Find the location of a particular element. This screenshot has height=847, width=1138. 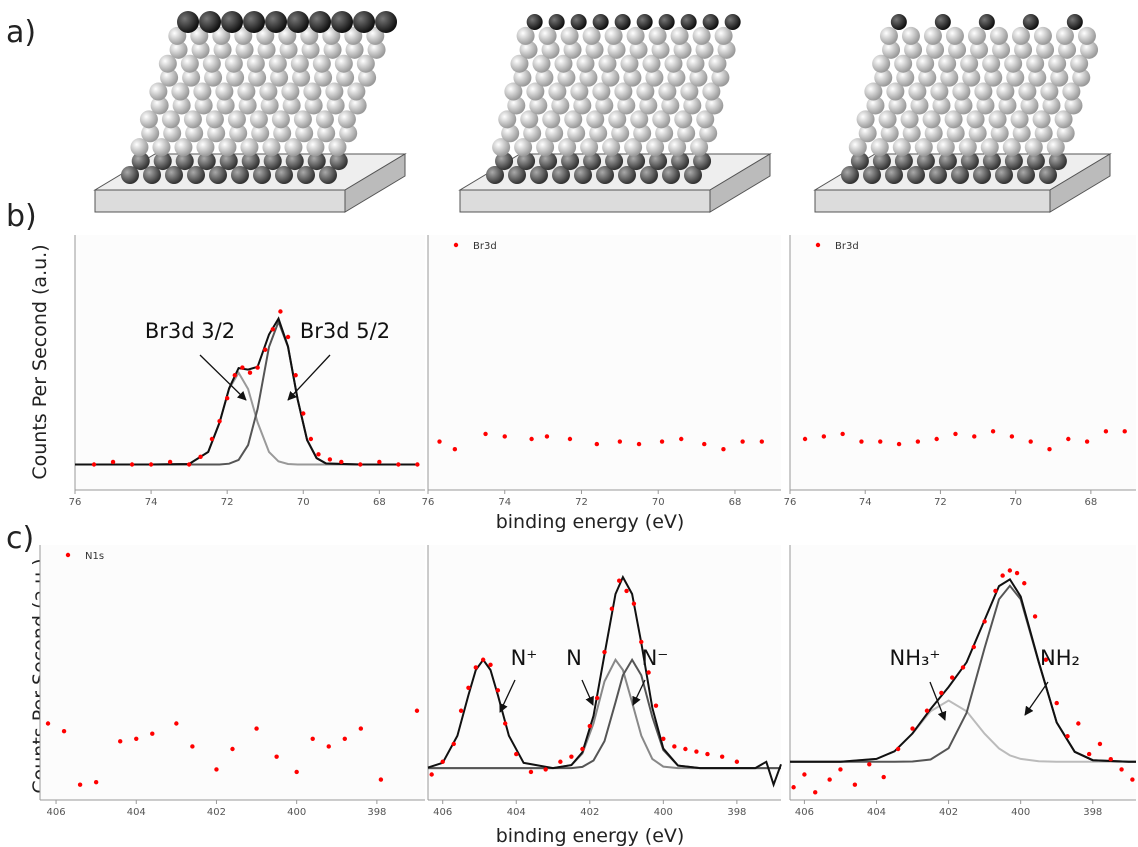

substrate-edge is located at coordinates (375, 183).